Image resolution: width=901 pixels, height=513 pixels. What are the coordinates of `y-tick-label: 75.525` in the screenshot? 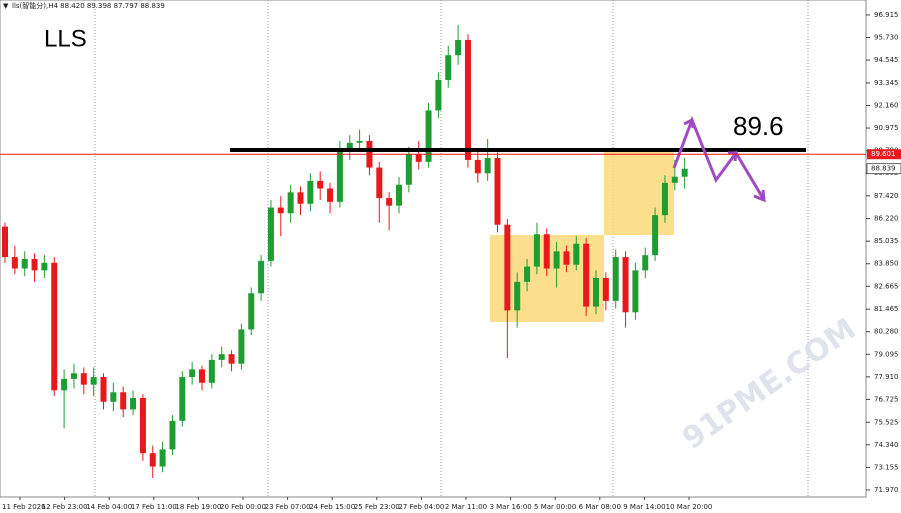 It's located at (886, 422).